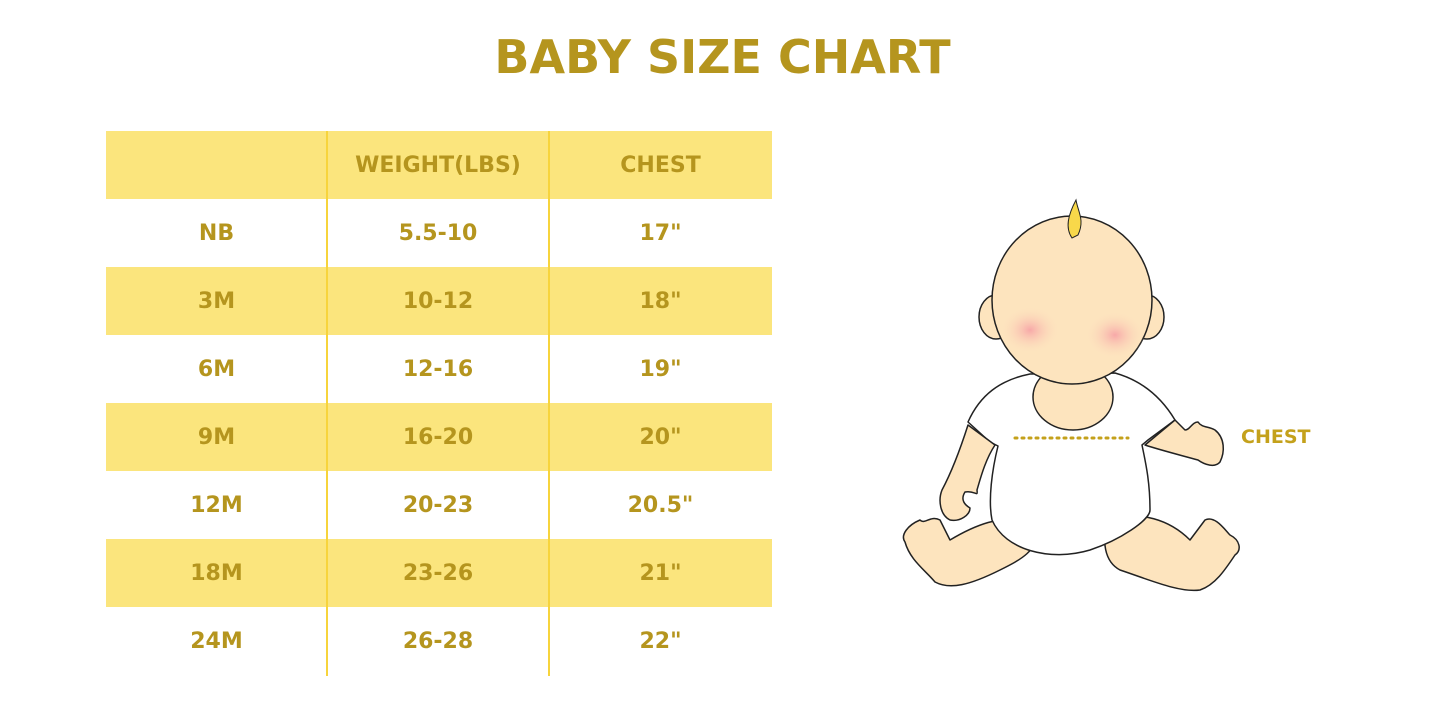 The width and height of the screenshot is (1445, 723). I want to click on weight-cell: 20-23, so click(438, 505).